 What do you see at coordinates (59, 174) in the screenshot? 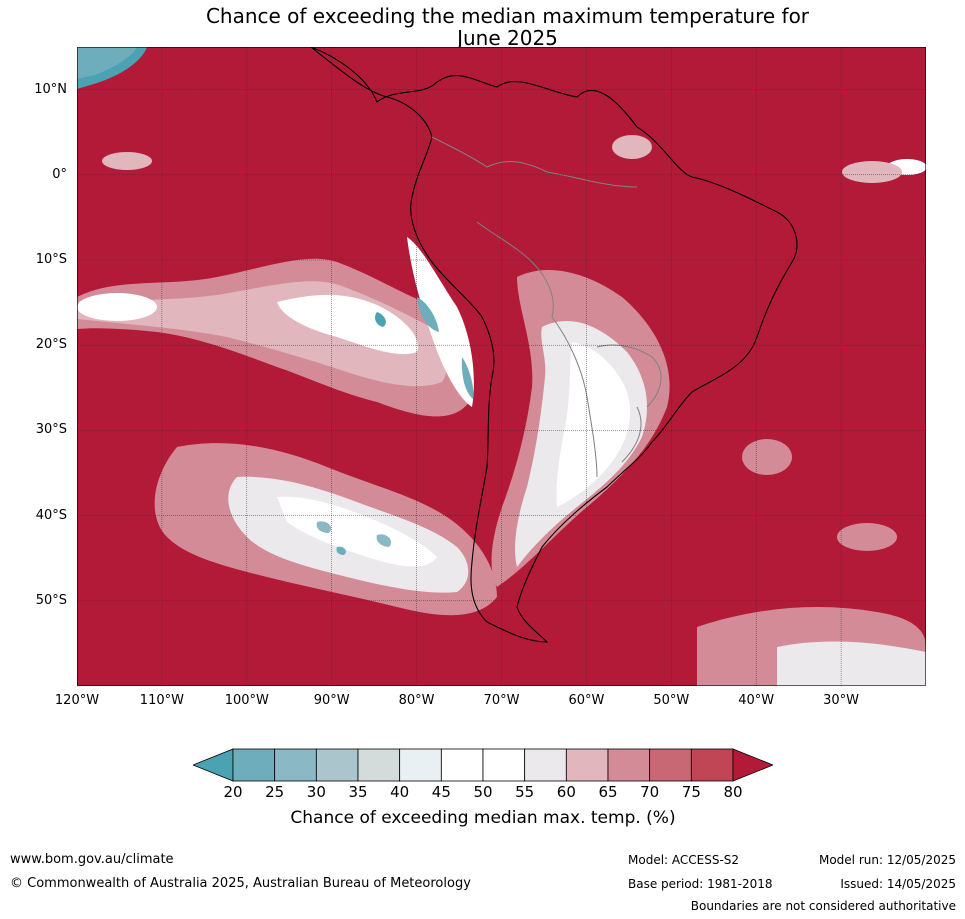
I see `latitude-label: 0°` at bounding box center [59, 174].